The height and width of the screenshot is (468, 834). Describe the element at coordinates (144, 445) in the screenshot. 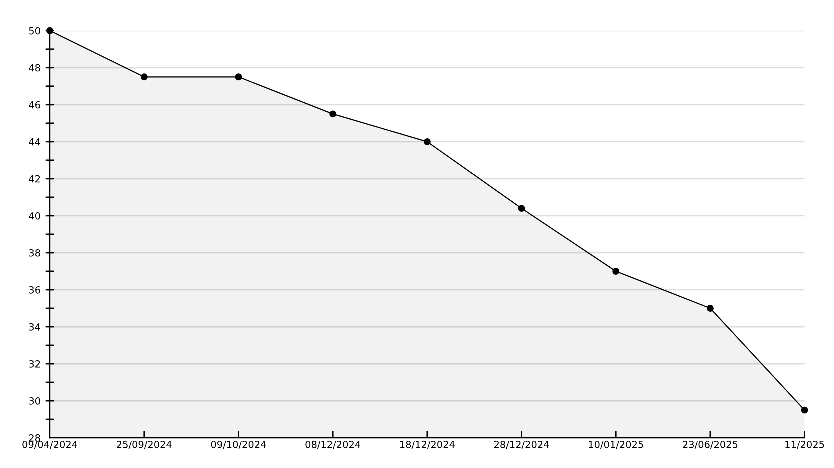

I see `x-tick-label: 25/09/2024` at that location.